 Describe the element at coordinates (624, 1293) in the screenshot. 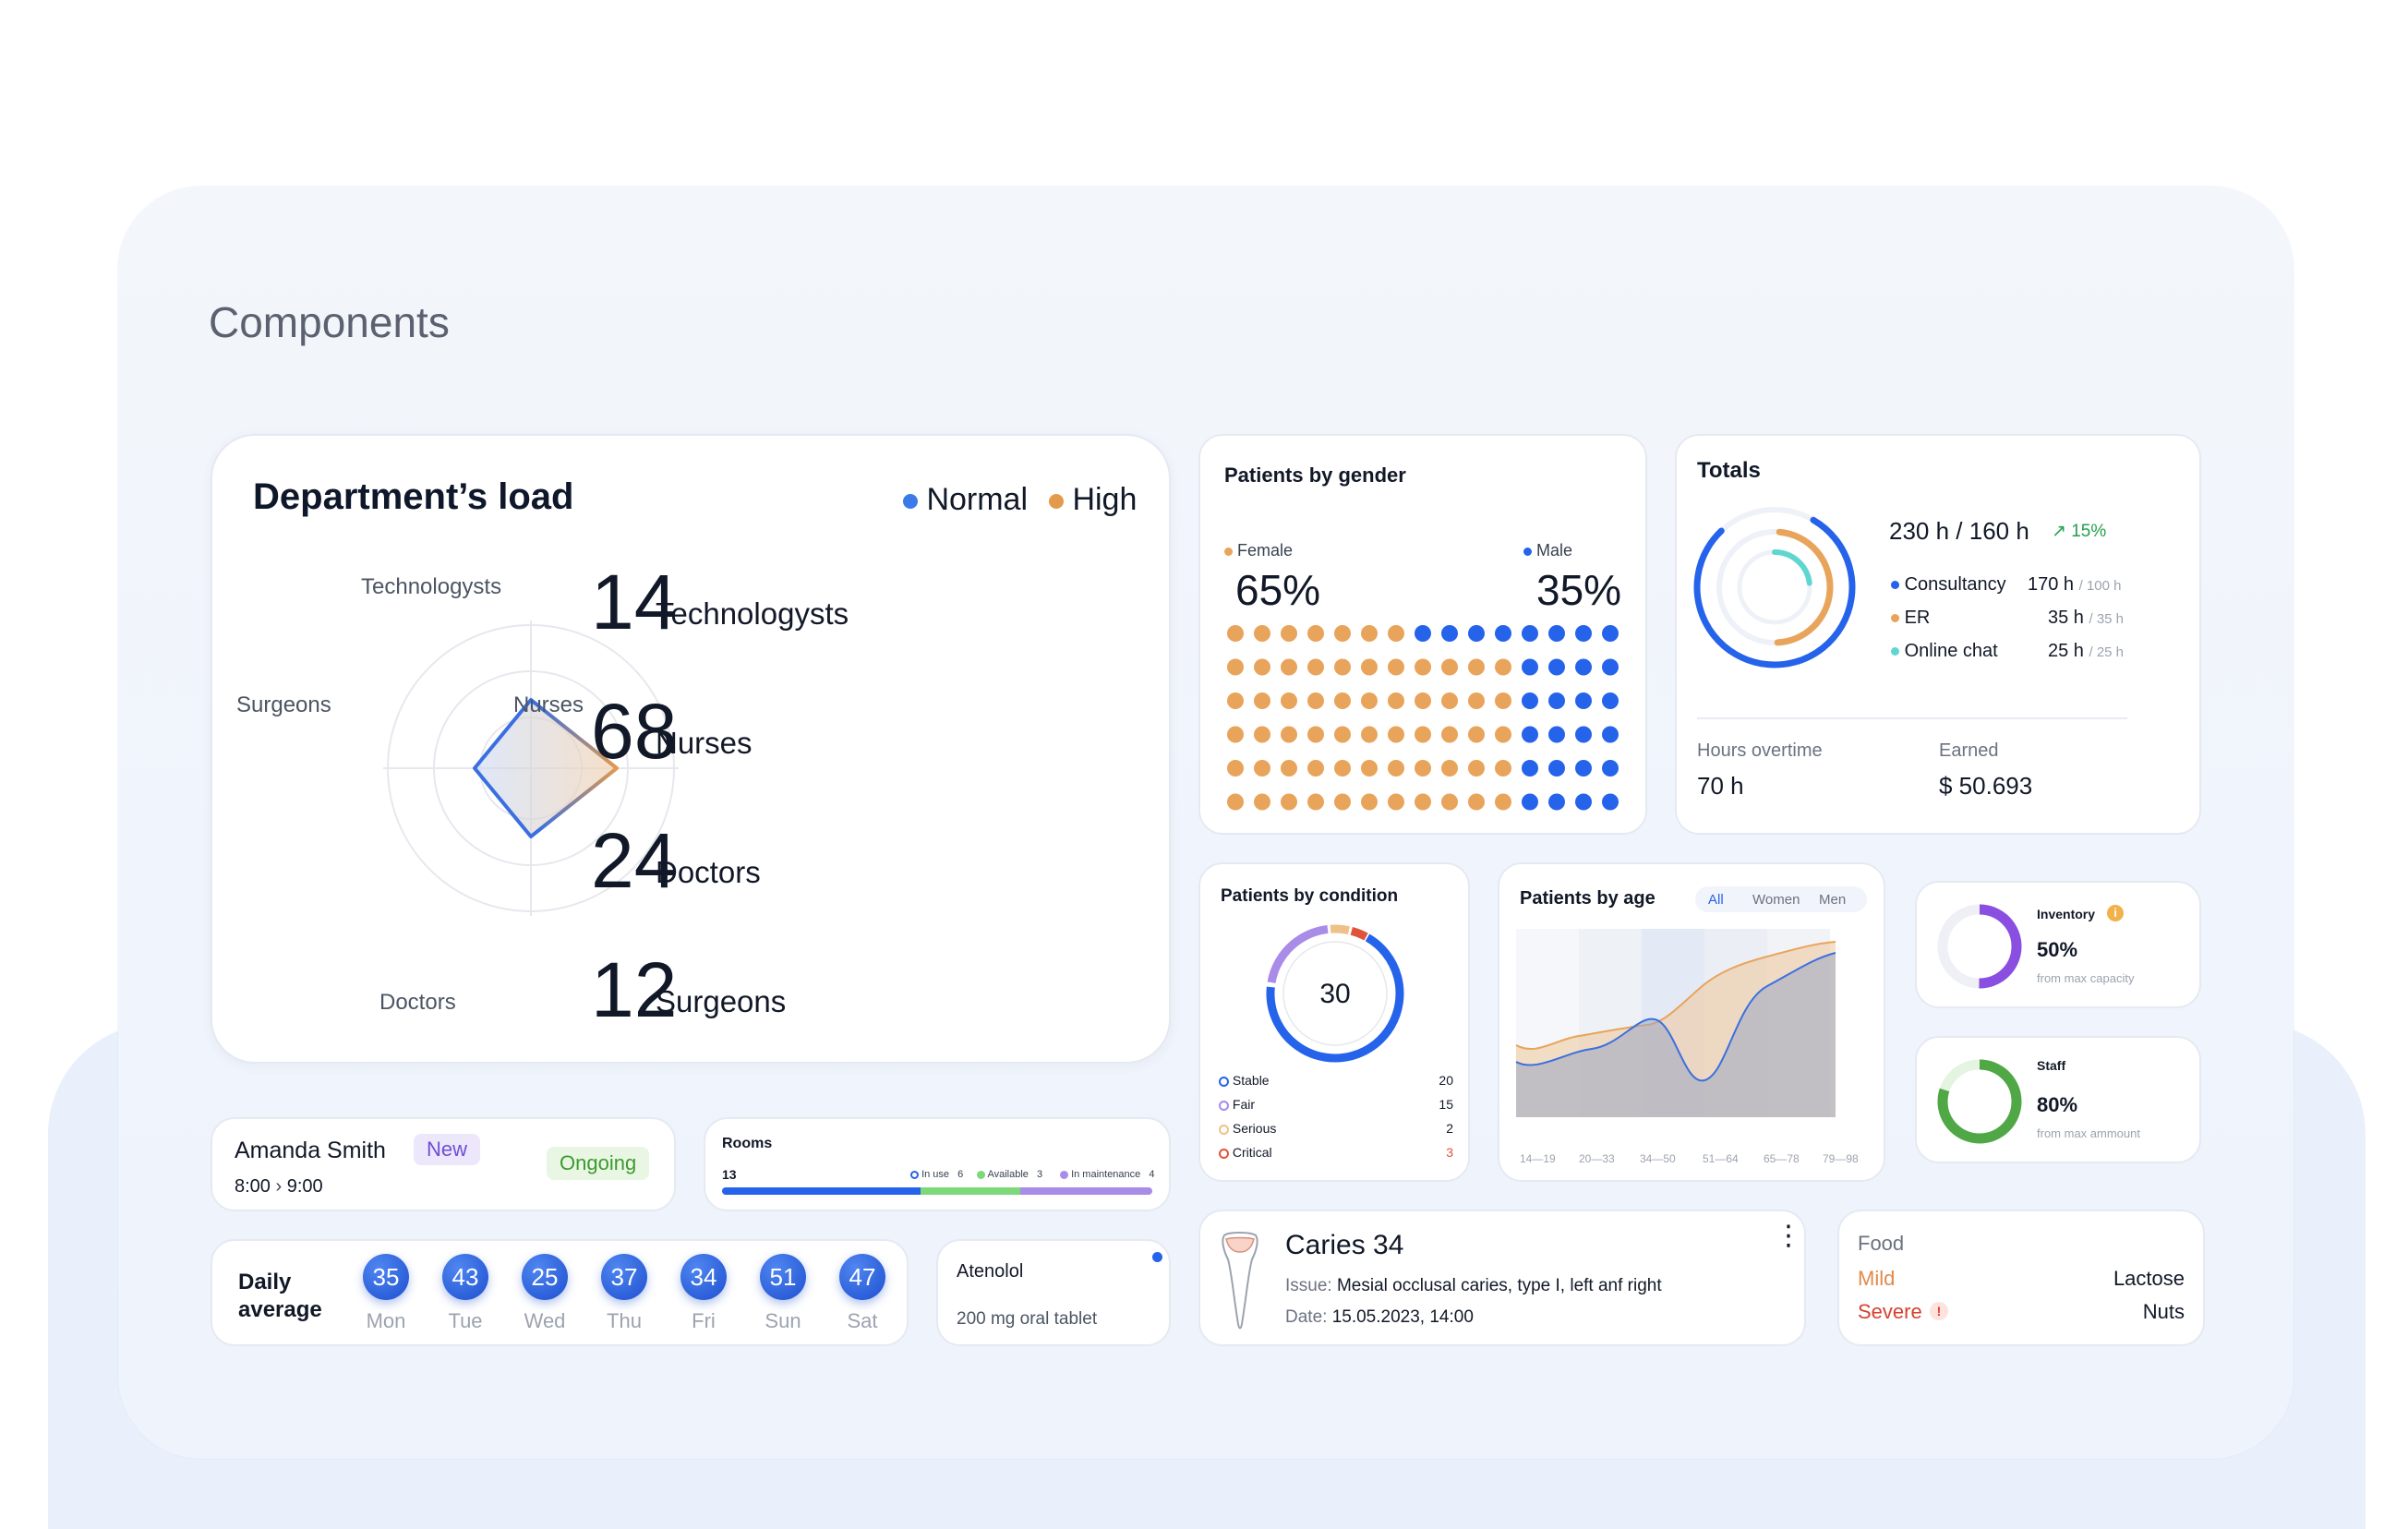

I see `day-thu: 37 Thu` at that location.